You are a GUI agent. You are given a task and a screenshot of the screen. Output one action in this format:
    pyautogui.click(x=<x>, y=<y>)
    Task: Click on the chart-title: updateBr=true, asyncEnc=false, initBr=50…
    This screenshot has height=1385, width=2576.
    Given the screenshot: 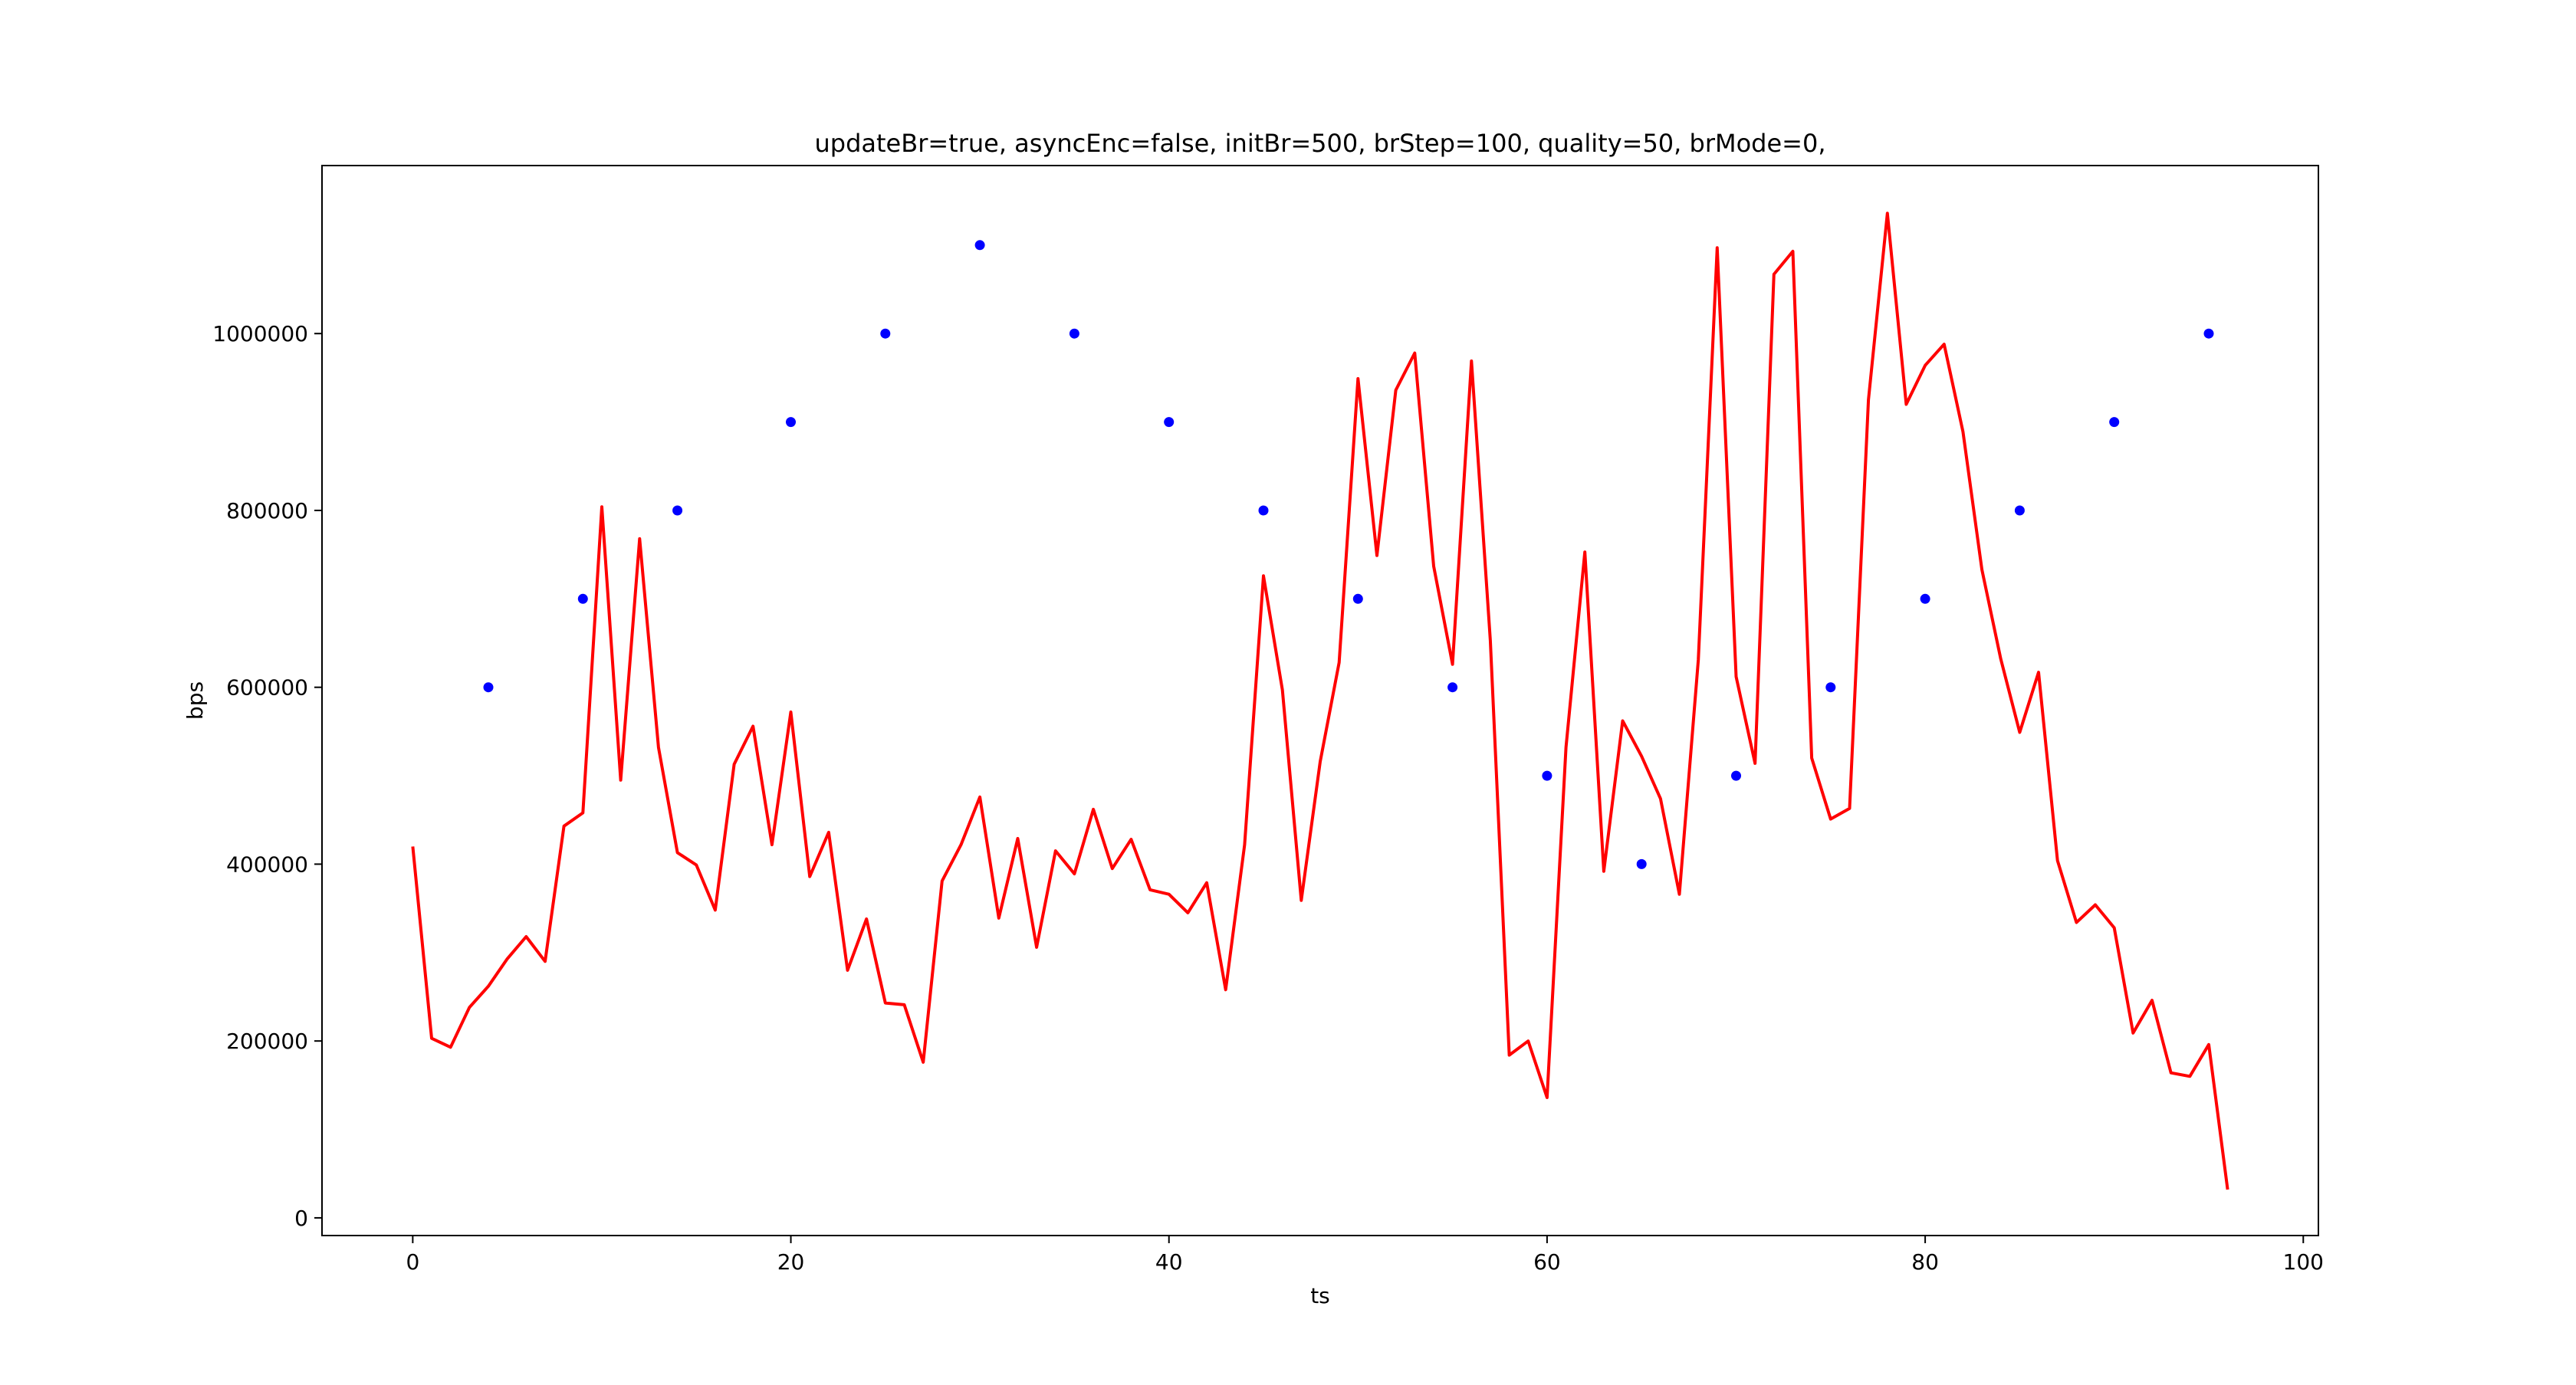 What is the action you would take?
    pyautogui.click(x=1320, y=143)
    